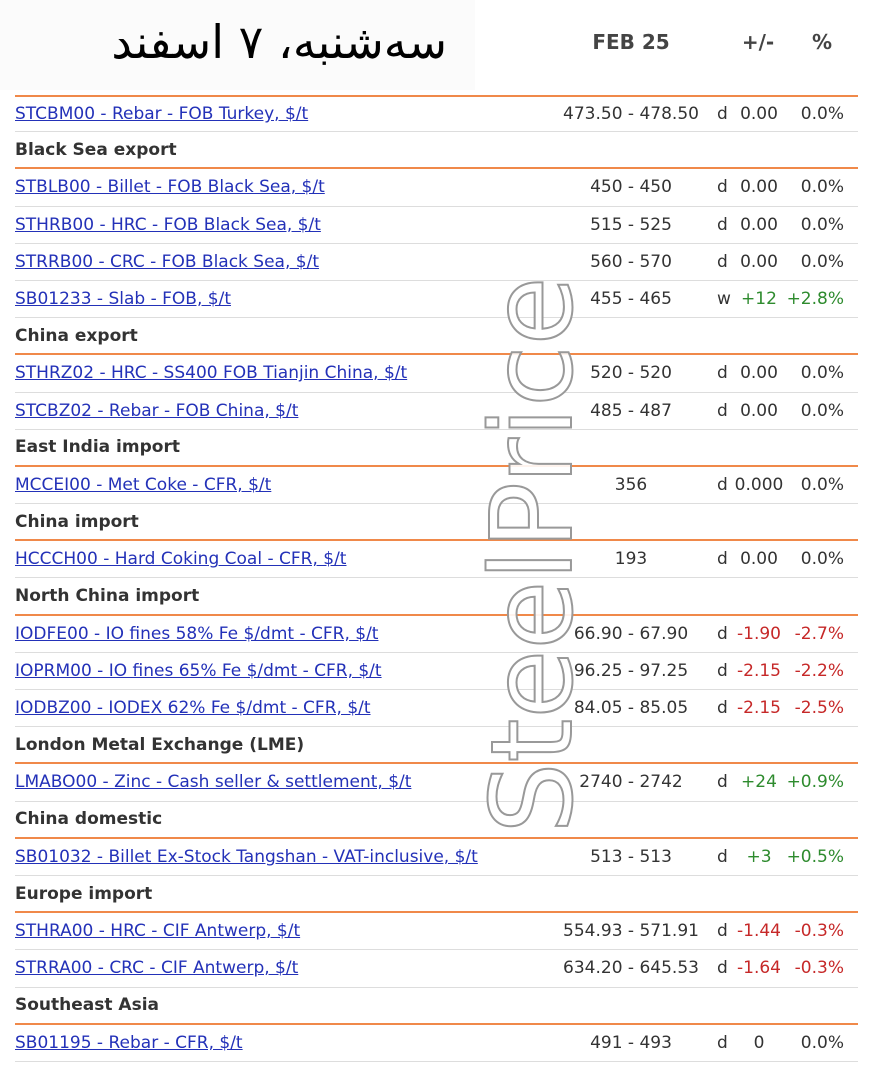 The width and height of the screenshot is (881, 1080). Describe the element at coordinates (97, 447) in the screenshot. I see `section-name: East India import` at that location.